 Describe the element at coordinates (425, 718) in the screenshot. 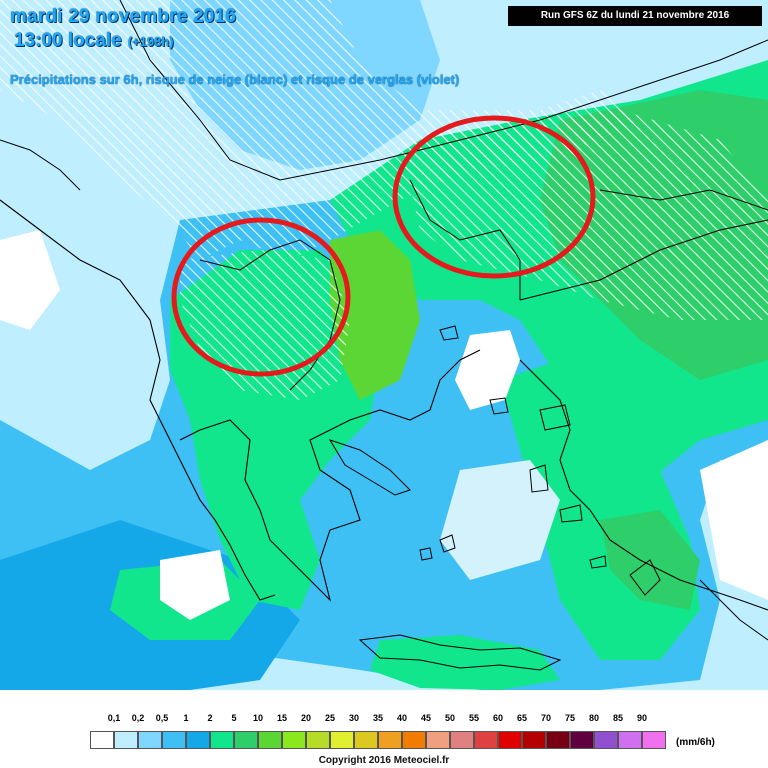

I see `legend-label: 45` at that location.